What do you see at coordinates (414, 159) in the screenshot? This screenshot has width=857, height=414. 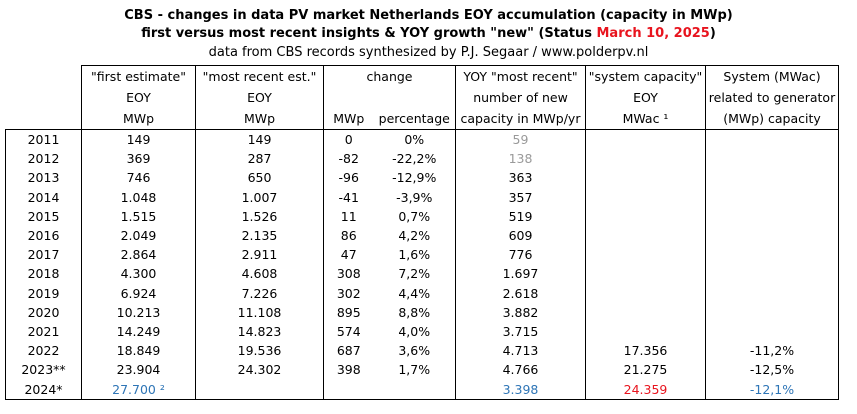 I see `cell-change-percentage: -22,2%` at bounding box center [414, 159].